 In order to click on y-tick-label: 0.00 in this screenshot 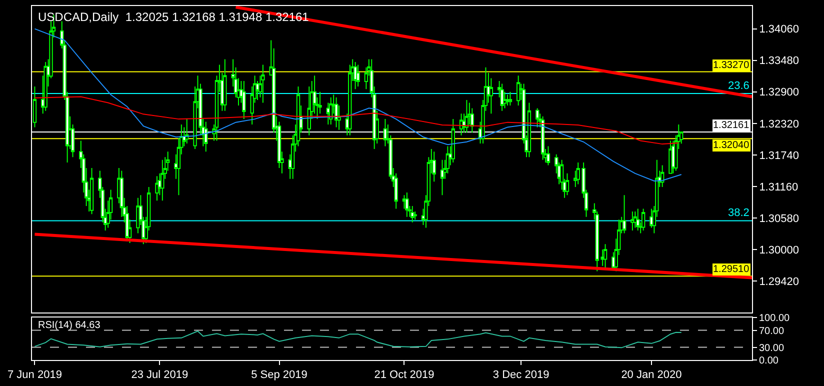, I will do `click(769, 361)`.